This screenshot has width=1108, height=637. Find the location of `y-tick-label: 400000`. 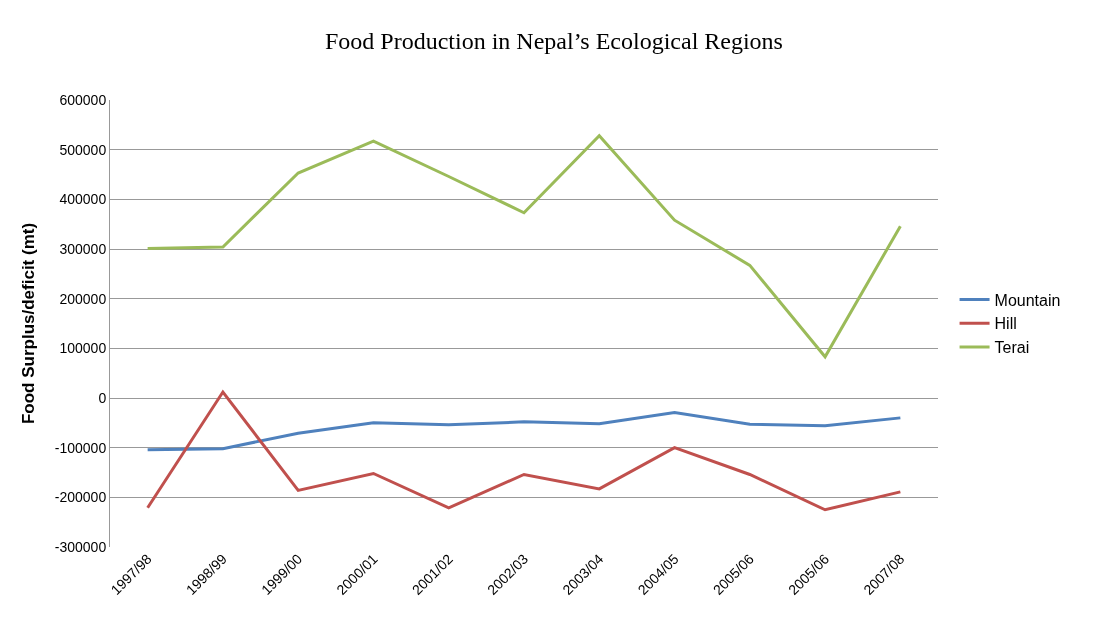

y-tick-label: 400000 is located at coordinates (83, 199).